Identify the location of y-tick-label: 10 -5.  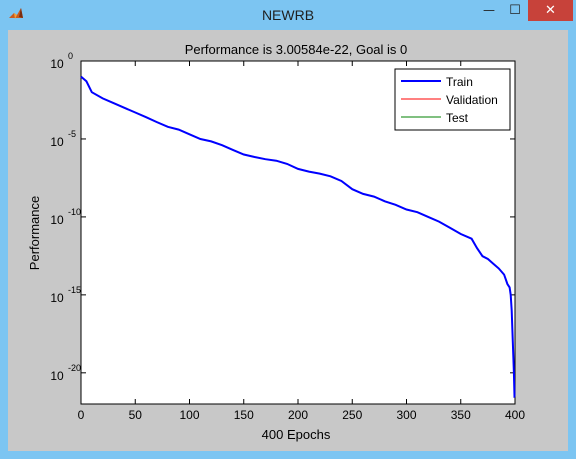
(63, 139).